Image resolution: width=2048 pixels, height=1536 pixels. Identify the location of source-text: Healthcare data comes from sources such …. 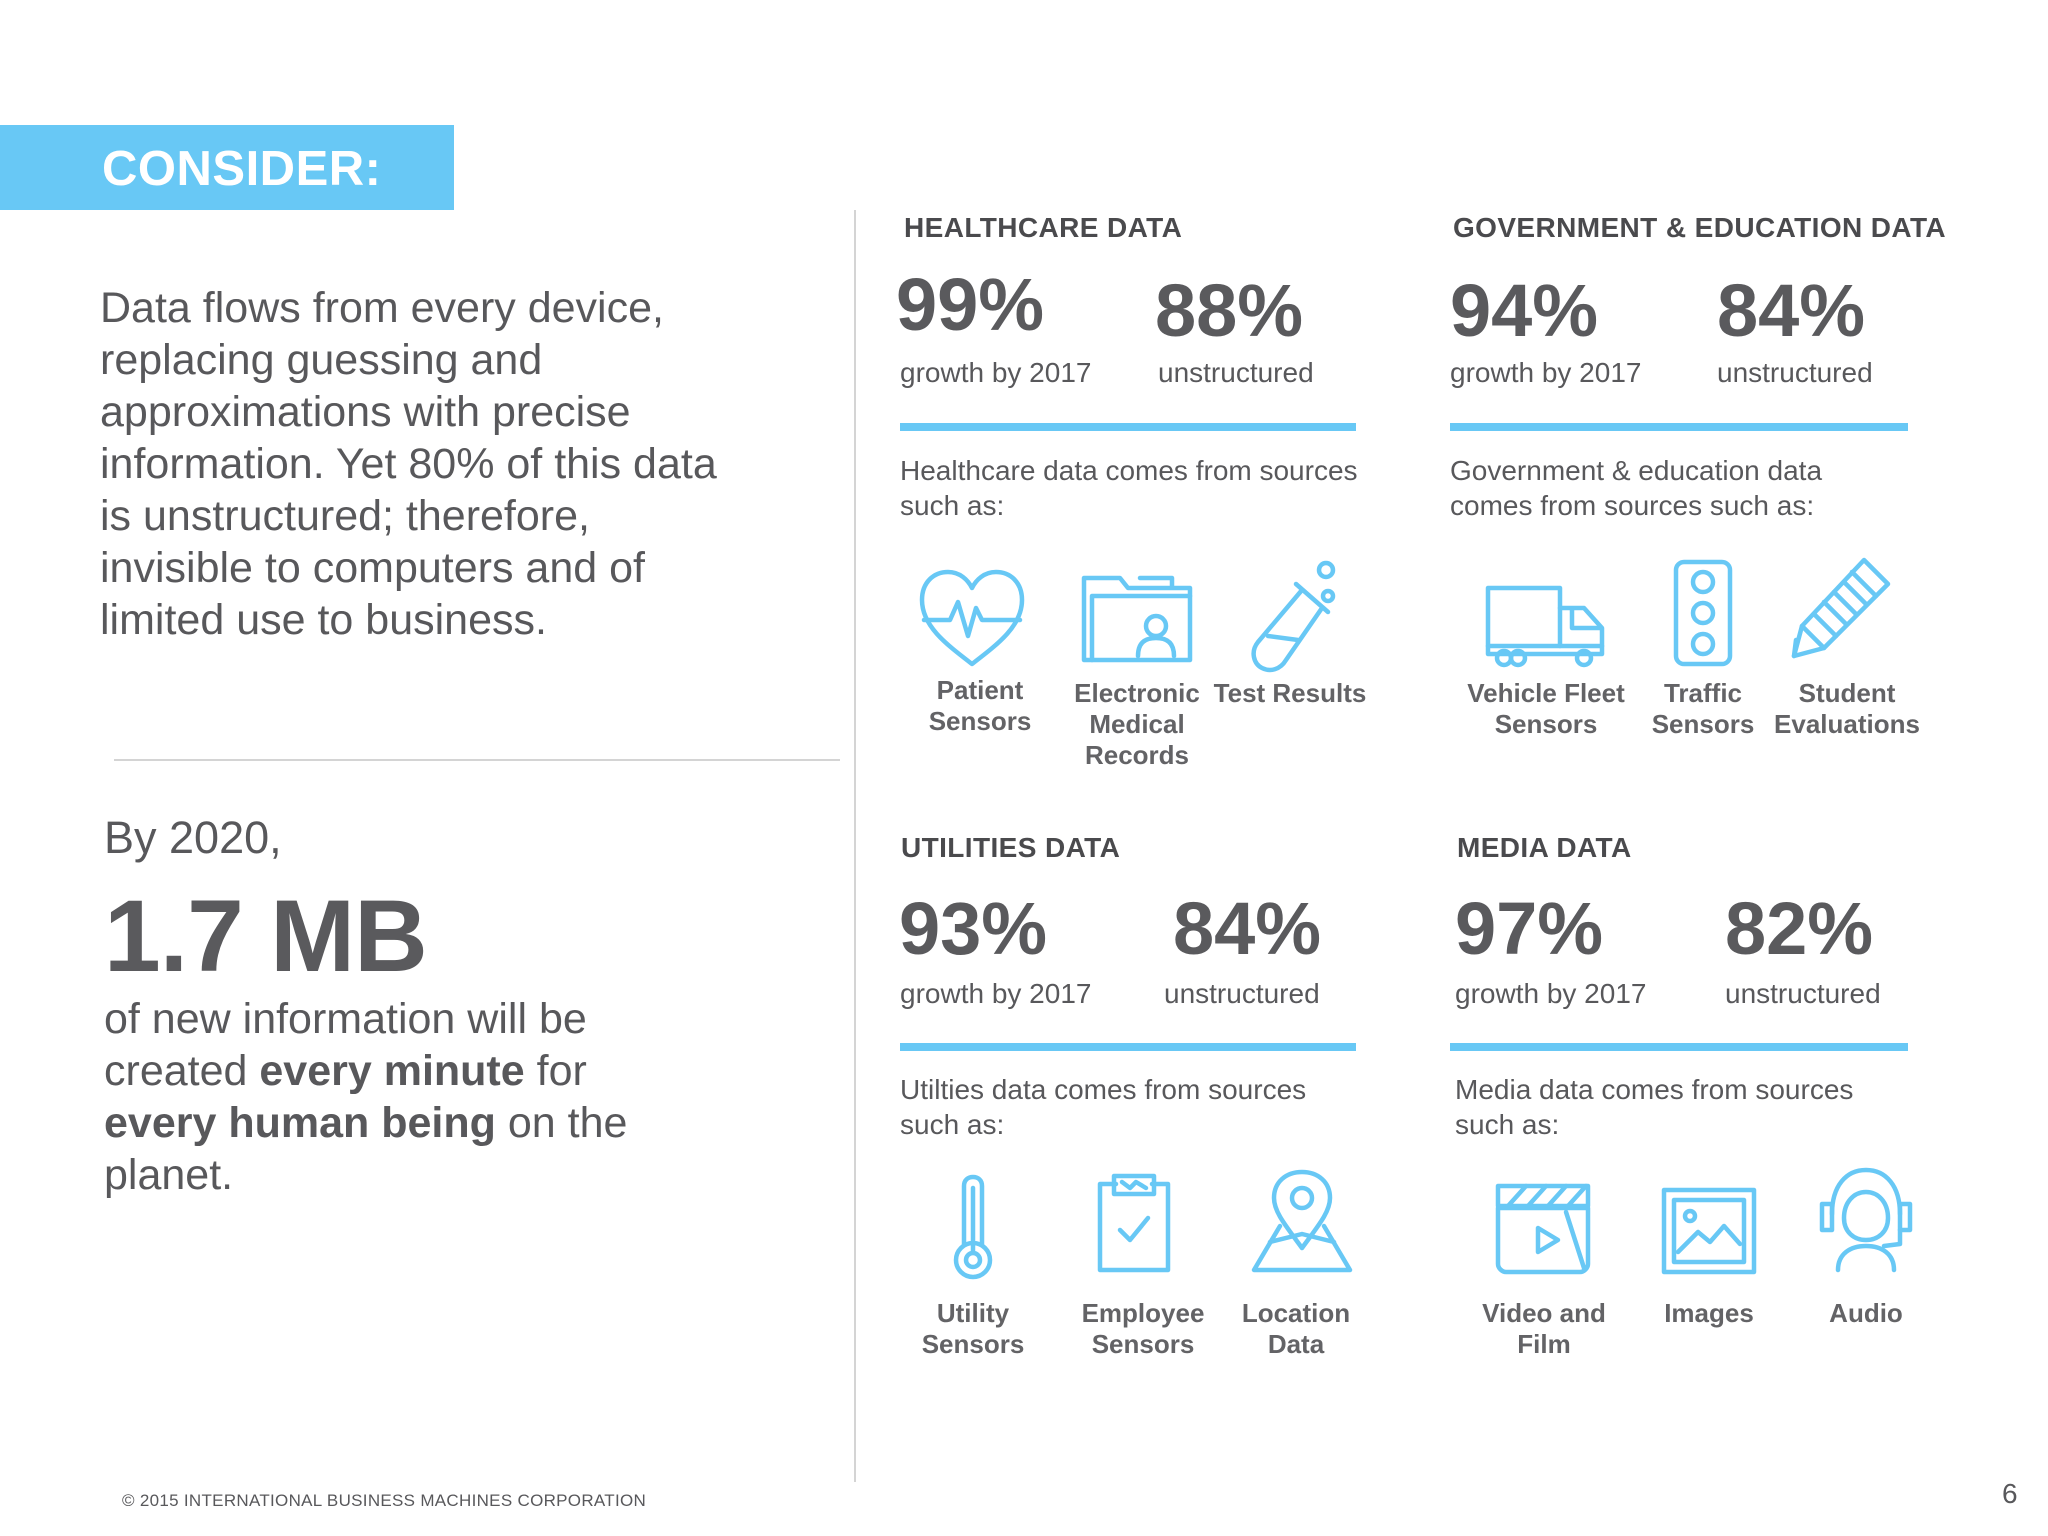
(1129, 488).